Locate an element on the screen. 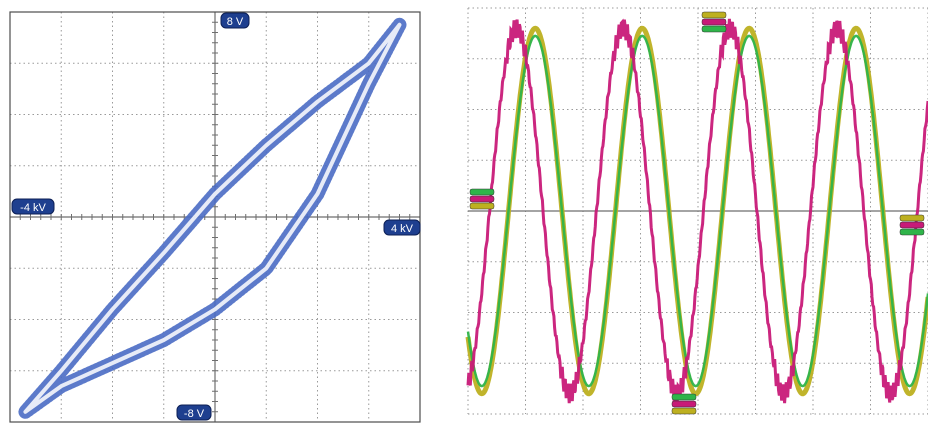 This screenshot has width=928, height=426. svg-text: -8 V is located at coordinates (194, 414).